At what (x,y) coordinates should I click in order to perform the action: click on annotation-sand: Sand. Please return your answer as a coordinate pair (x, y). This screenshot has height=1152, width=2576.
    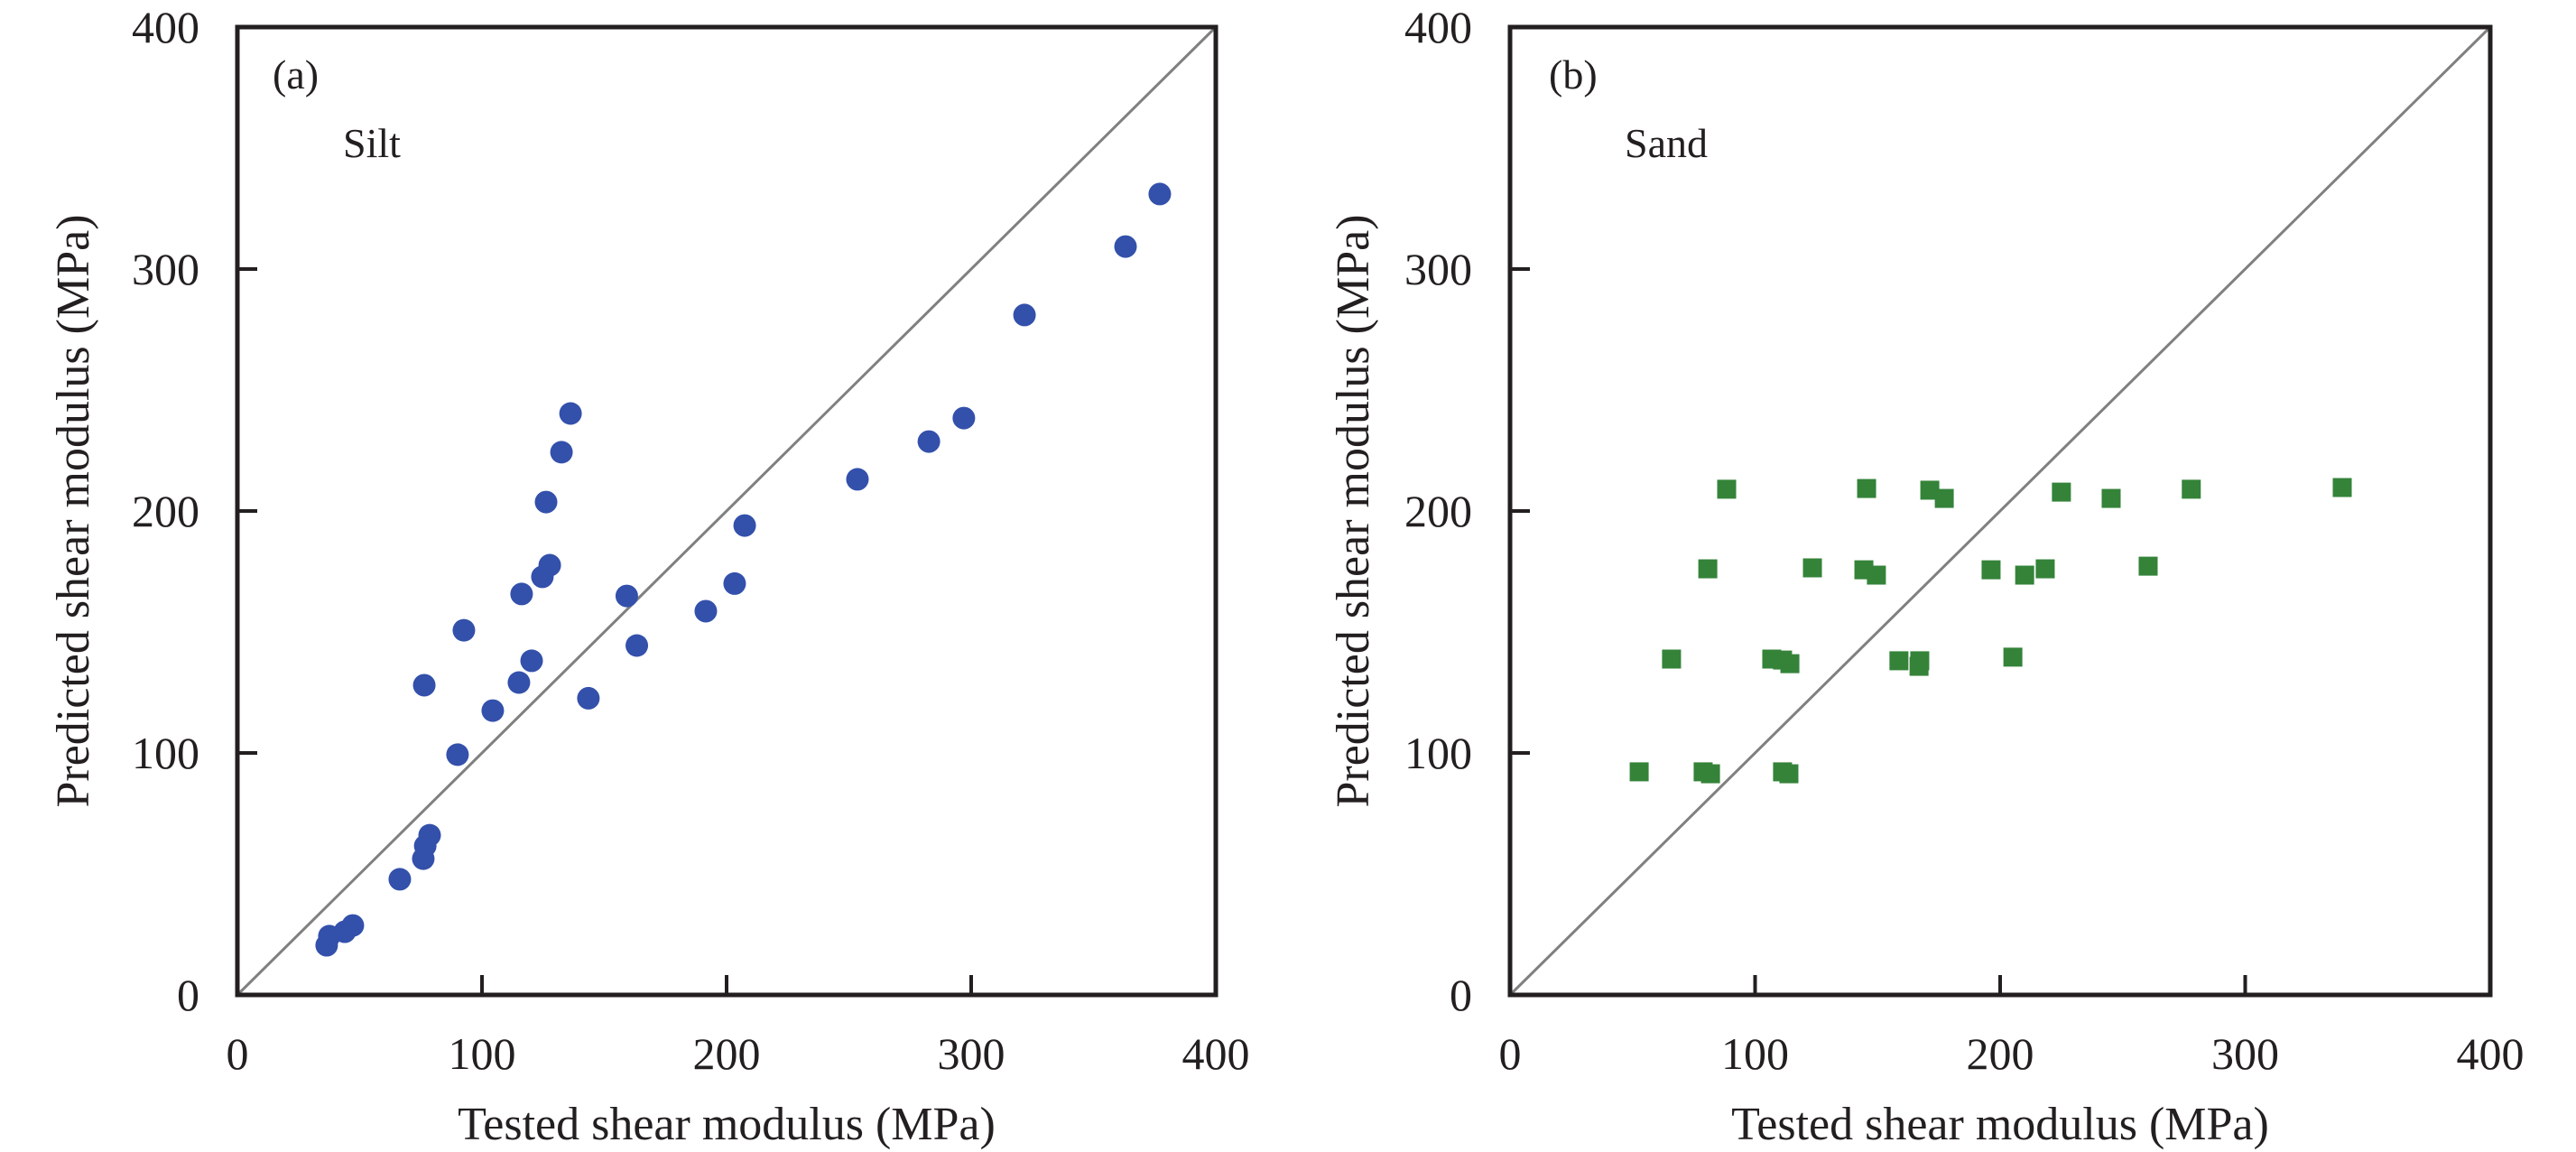
    Looking at the image, I should click on (1666, 143).